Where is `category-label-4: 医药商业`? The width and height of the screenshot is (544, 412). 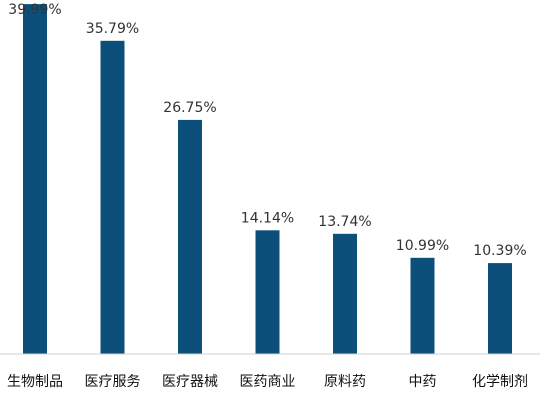
category-label-4: 医药商业 is located at coordinates (268, 382).